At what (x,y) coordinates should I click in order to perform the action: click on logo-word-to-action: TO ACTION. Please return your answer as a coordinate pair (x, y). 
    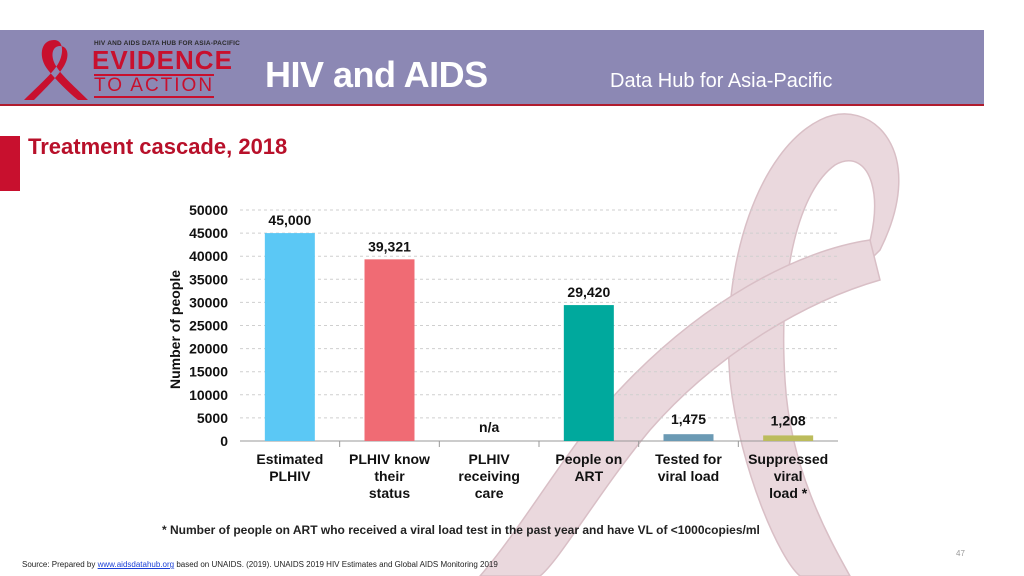
    Looking at the image, I should click on (154, 86).